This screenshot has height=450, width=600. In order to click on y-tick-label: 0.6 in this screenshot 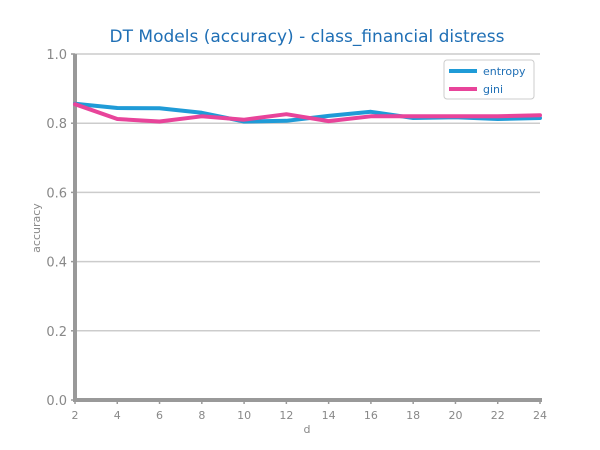, I will do `click(56, 193)`.